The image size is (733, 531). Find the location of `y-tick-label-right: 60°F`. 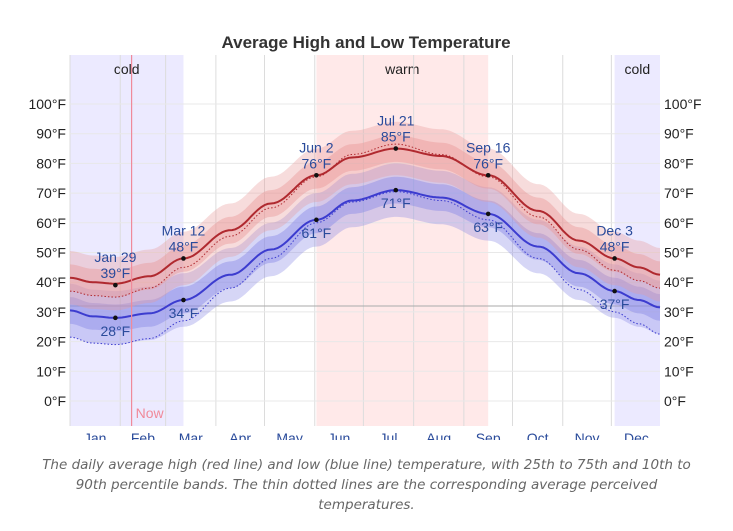

y-tick-label-right: 60°F is located at coordinates (679, 223).